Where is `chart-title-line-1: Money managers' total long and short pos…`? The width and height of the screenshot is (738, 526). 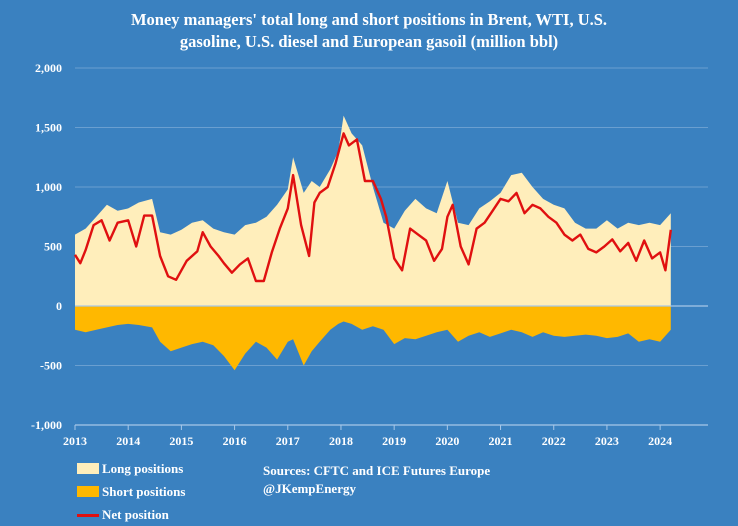
chart-title-line-1: Money managers' total long and short pos… is located at coordinates (369, 19).